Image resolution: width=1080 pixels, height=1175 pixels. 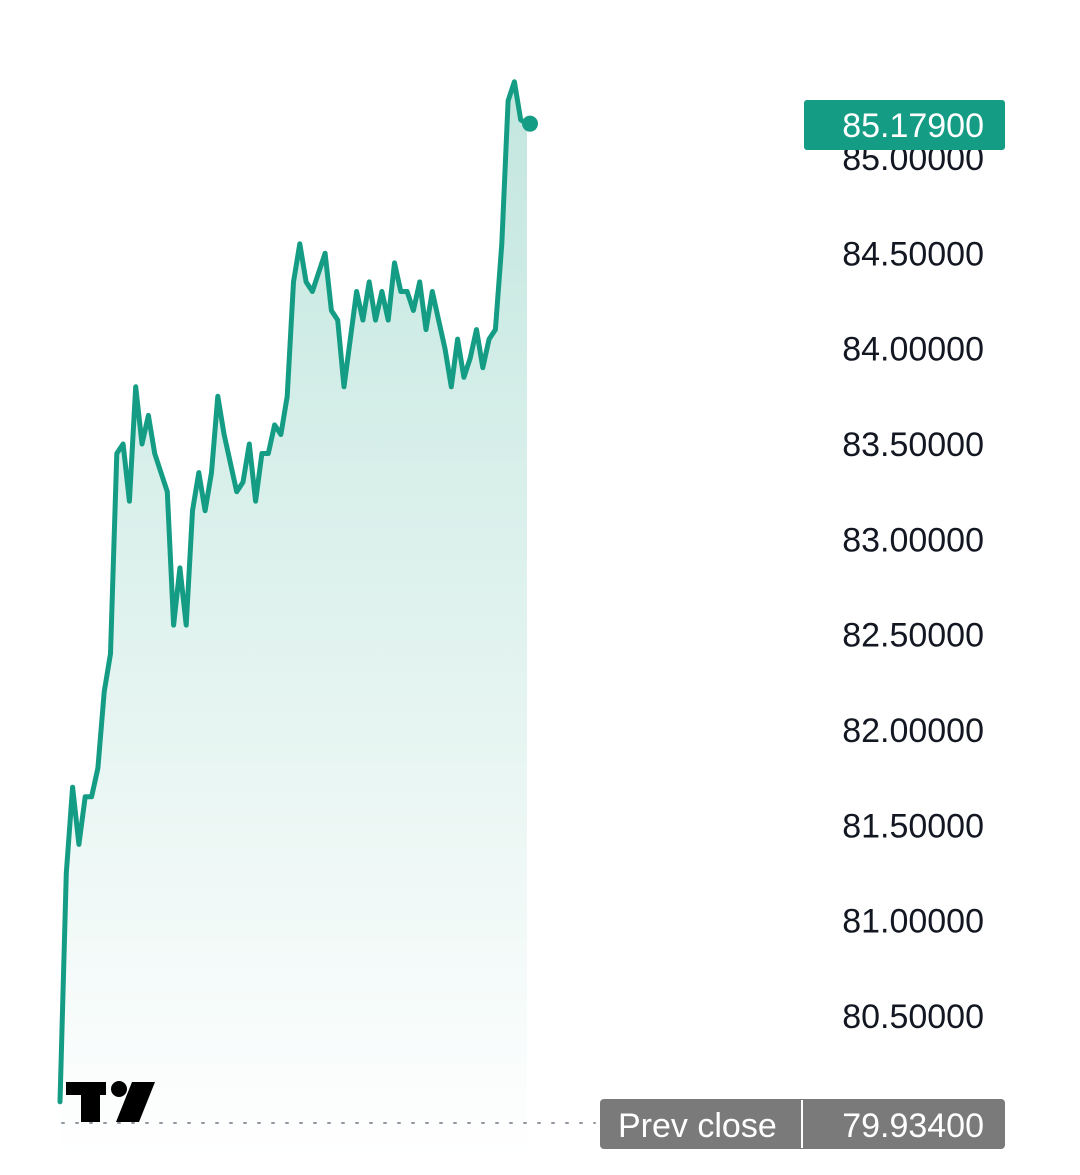 I want to click on y-tick-label: 83.50000, so click(x=913, y=445).